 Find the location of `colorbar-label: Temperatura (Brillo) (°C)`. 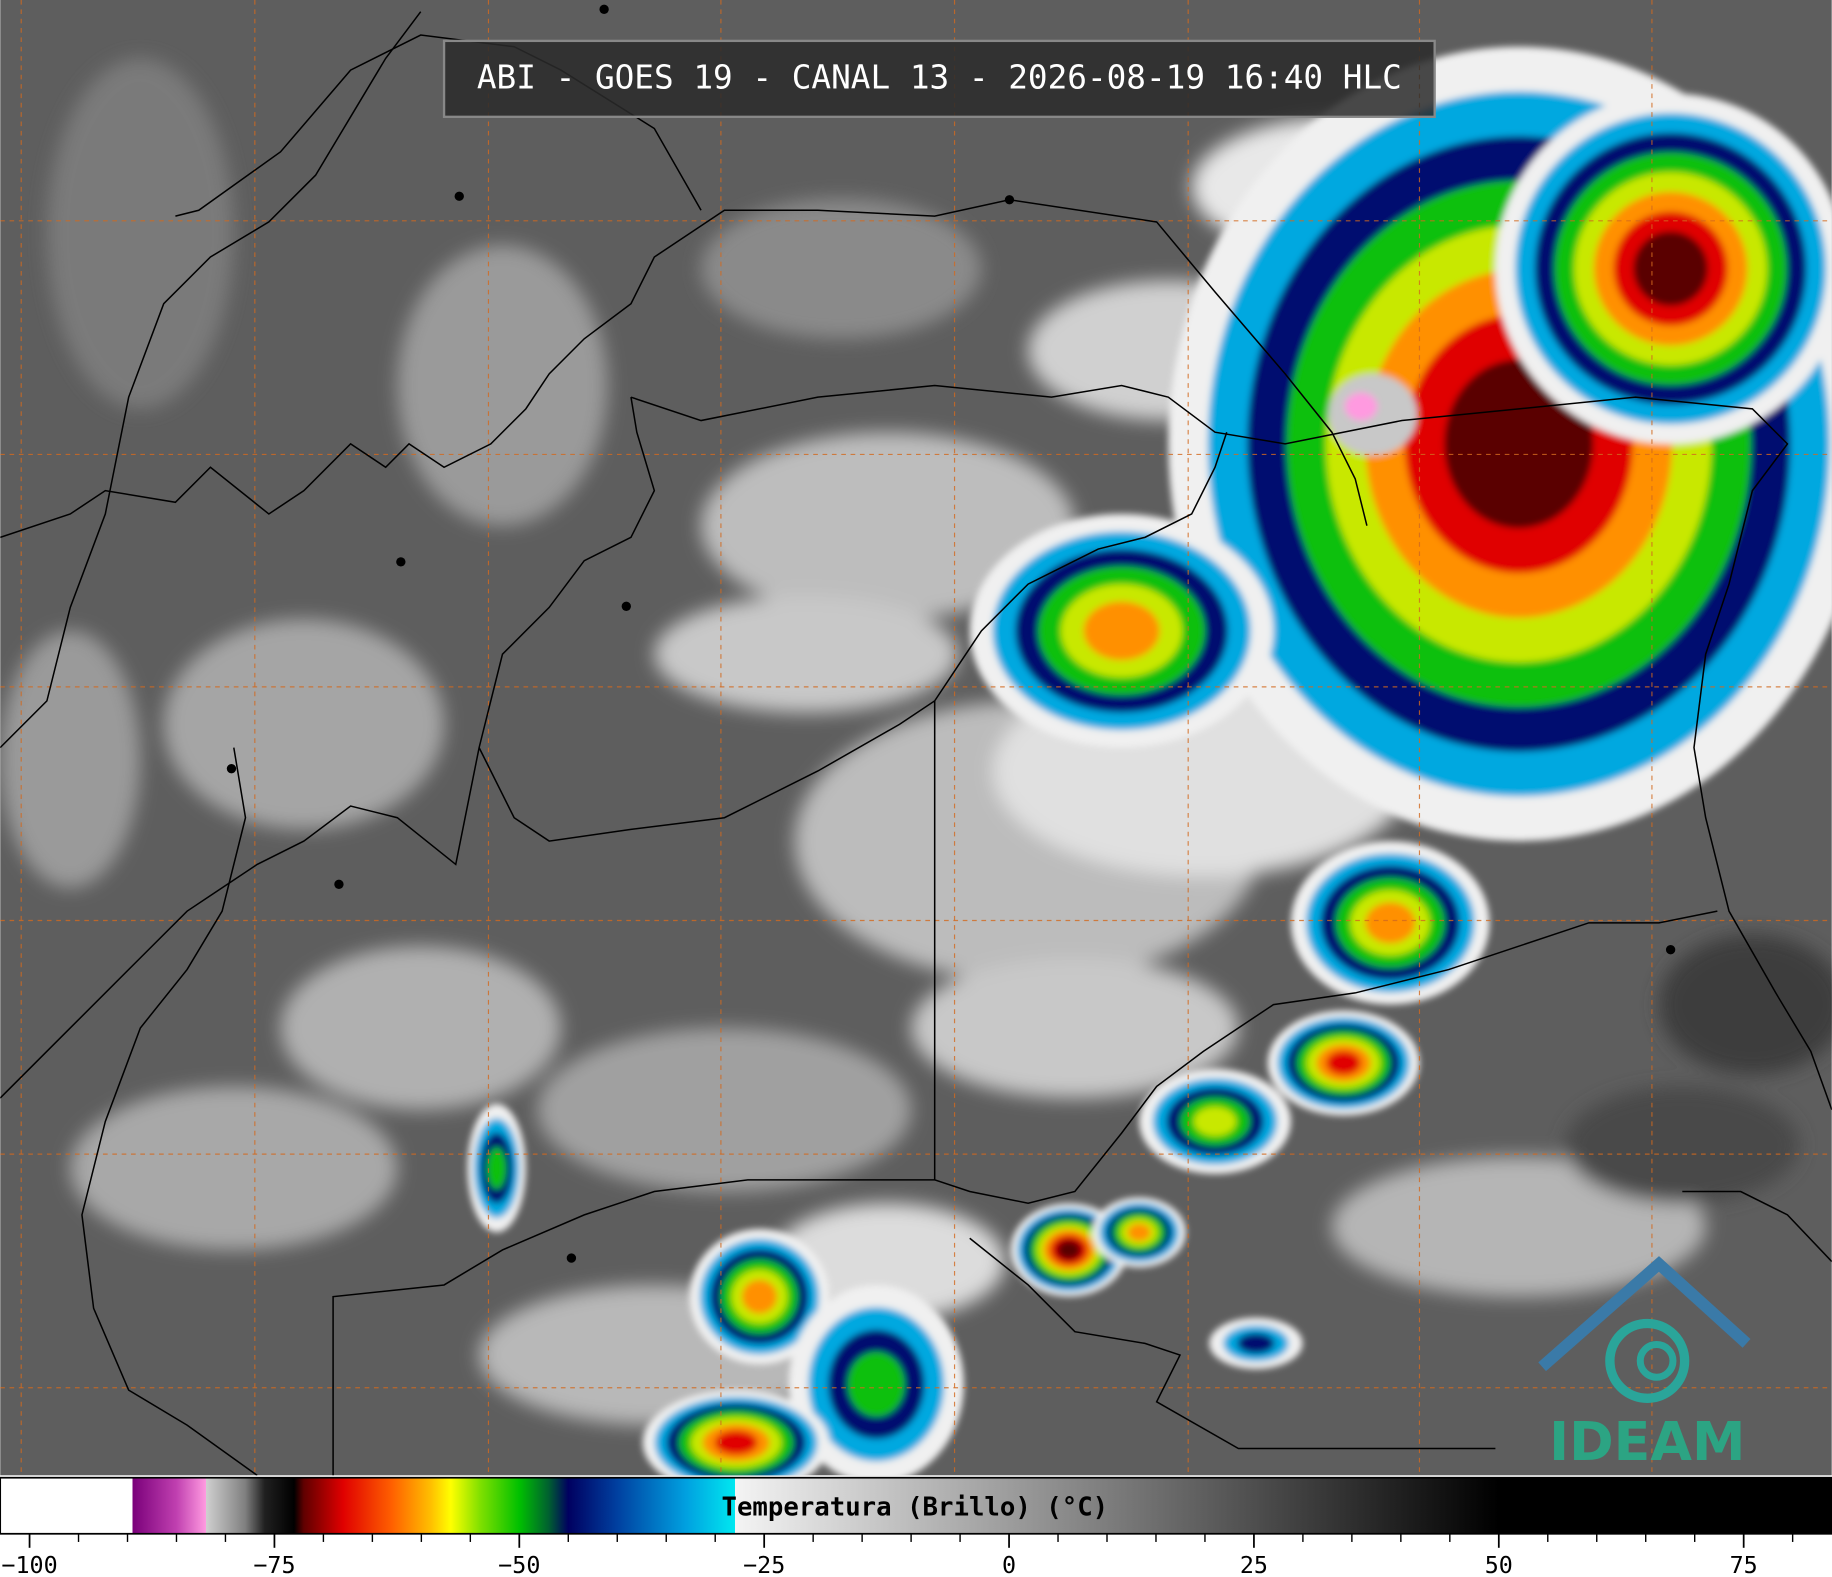

colorbar-label: Temperatura (Brillo) (°C) is located at coordinates (915, 1508).